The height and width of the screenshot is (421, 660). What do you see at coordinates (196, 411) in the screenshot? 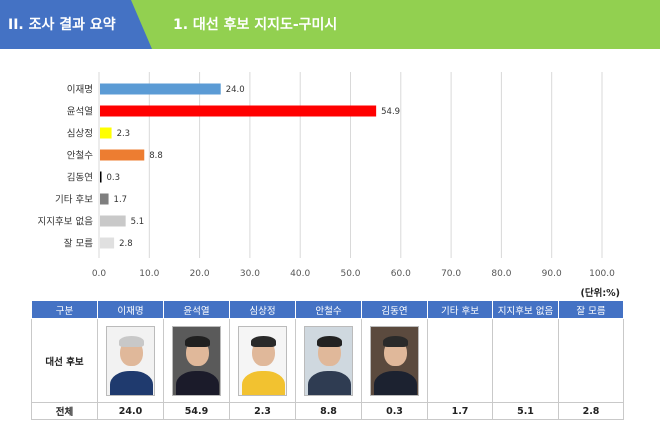
I see `total-cell: 54.9` at bounding box center [196, 411].